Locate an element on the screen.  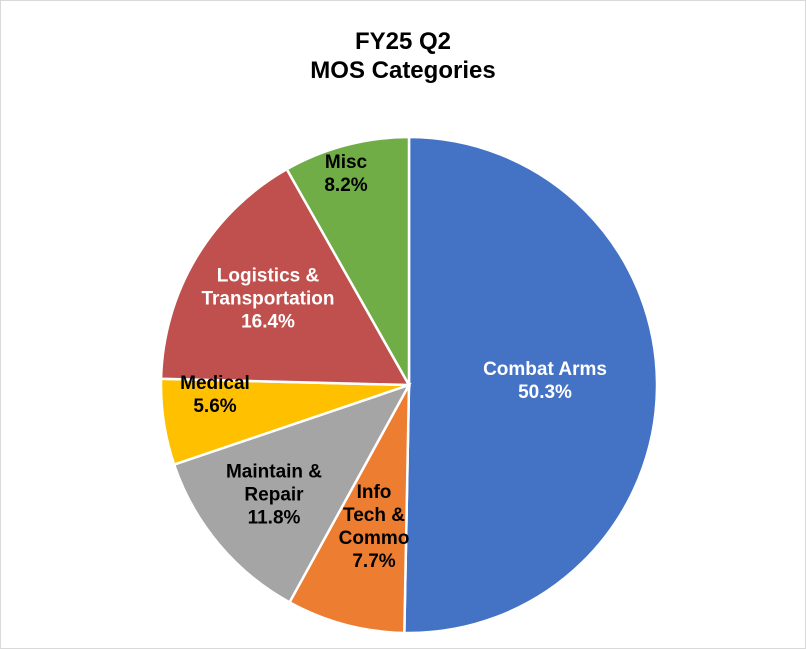
category-label: Misc is located at coordinates (346, 162).